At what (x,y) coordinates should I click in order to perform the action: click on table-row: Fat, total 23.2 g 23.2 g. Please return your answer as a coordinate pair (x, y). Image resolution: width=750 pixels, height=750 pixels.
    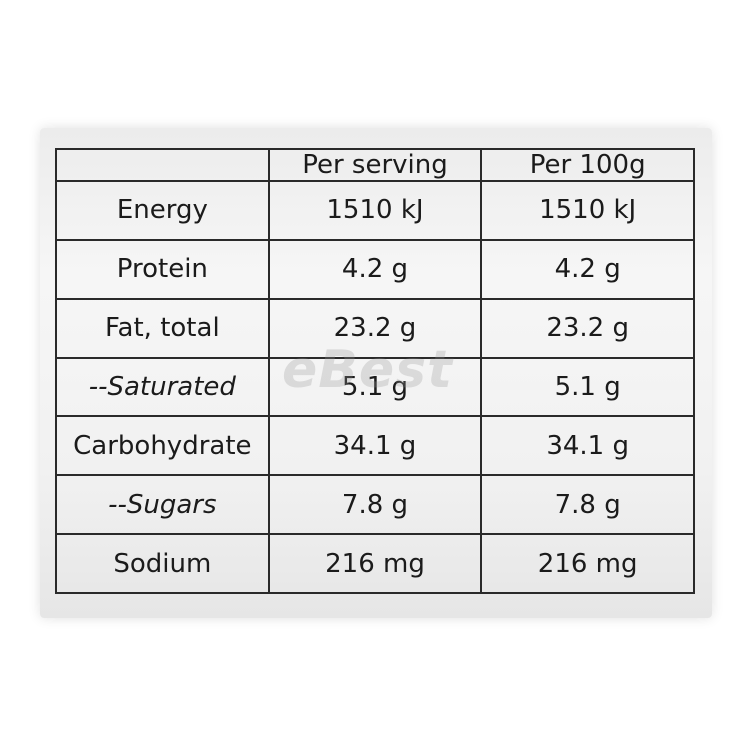
    Looking at the image, I should click on (375, 328).